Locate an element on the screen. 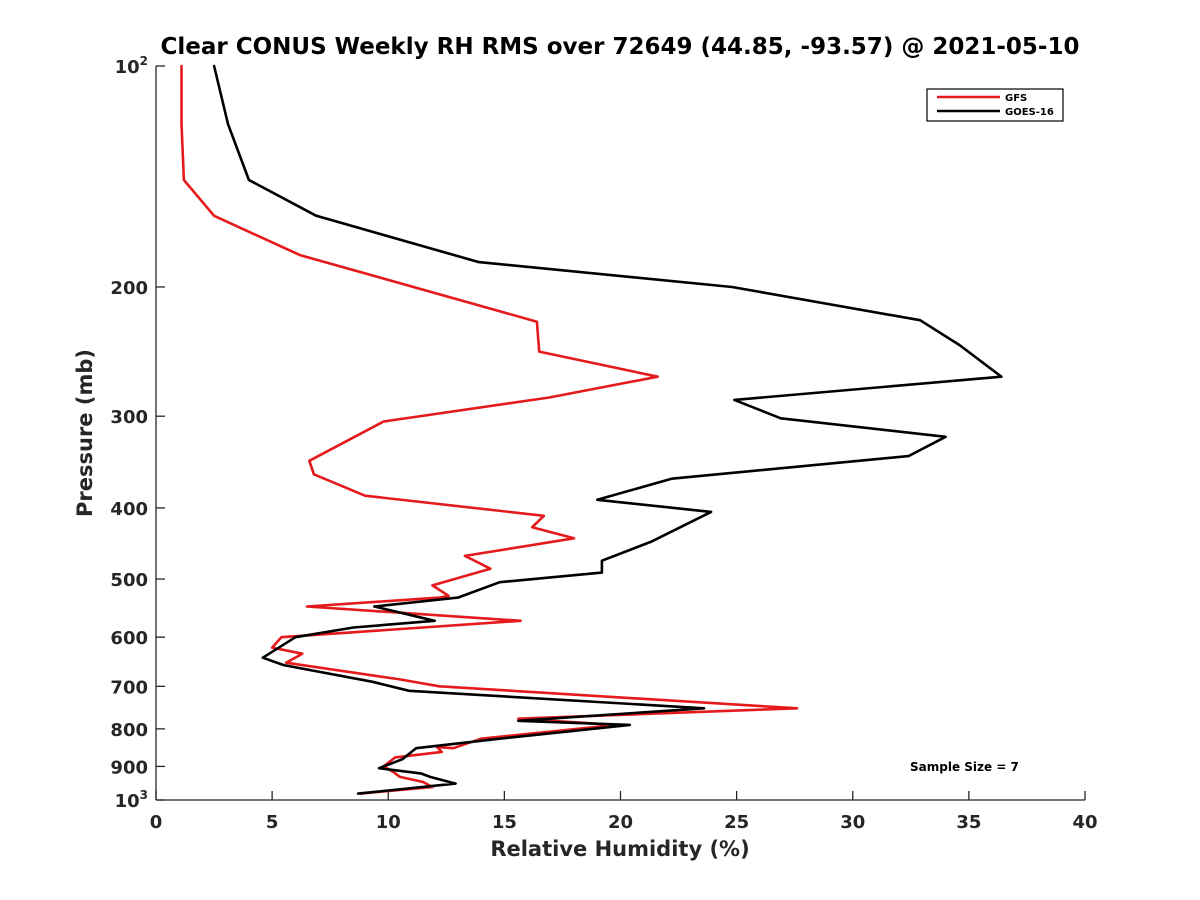 The image size is (1200, 900). y-axis-label: Pressure (mb) is located at coordinates (85, 433).